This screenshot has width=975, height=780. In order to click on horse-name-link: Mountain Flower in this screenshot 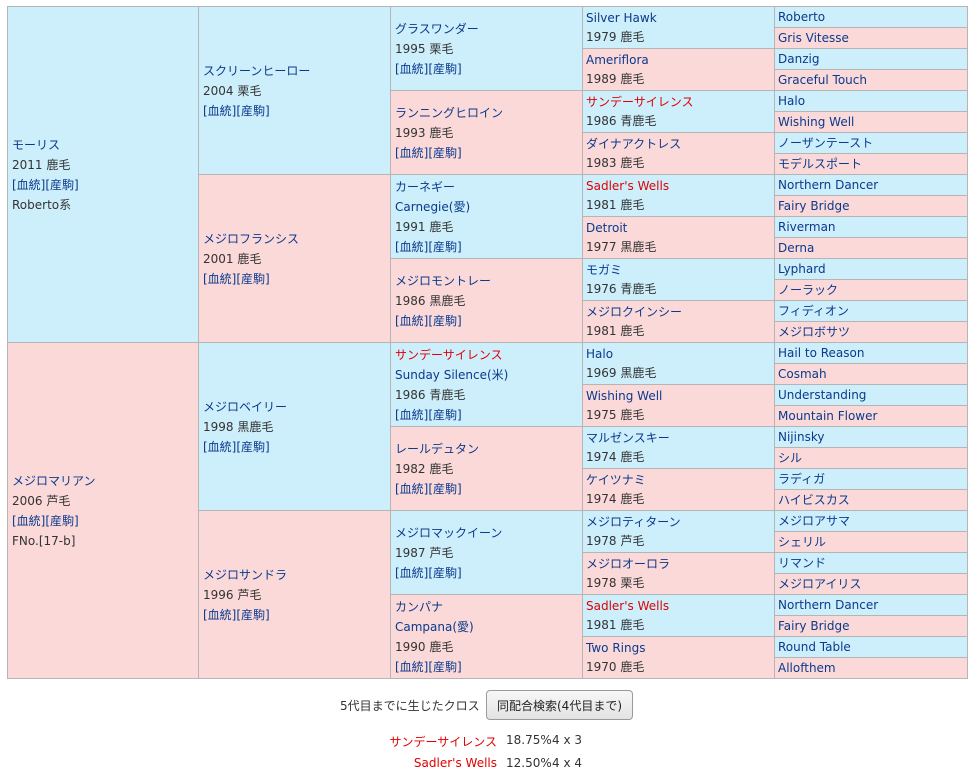, I will do `click(828, 416)`.